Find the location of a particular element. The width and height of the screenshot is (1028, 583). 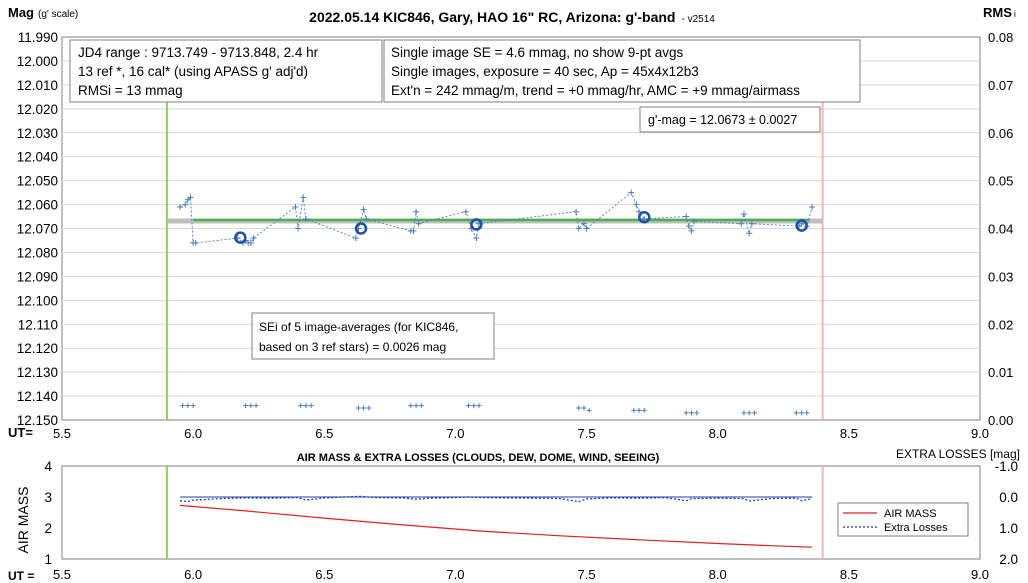

bottom-y-tick-label: 2 is located at coordinates (48, 528).